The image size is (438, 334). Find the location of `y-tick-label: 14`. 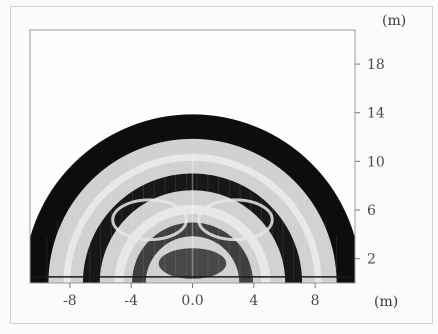

y-tick-label: 14 is located at coordinates (376, 114).